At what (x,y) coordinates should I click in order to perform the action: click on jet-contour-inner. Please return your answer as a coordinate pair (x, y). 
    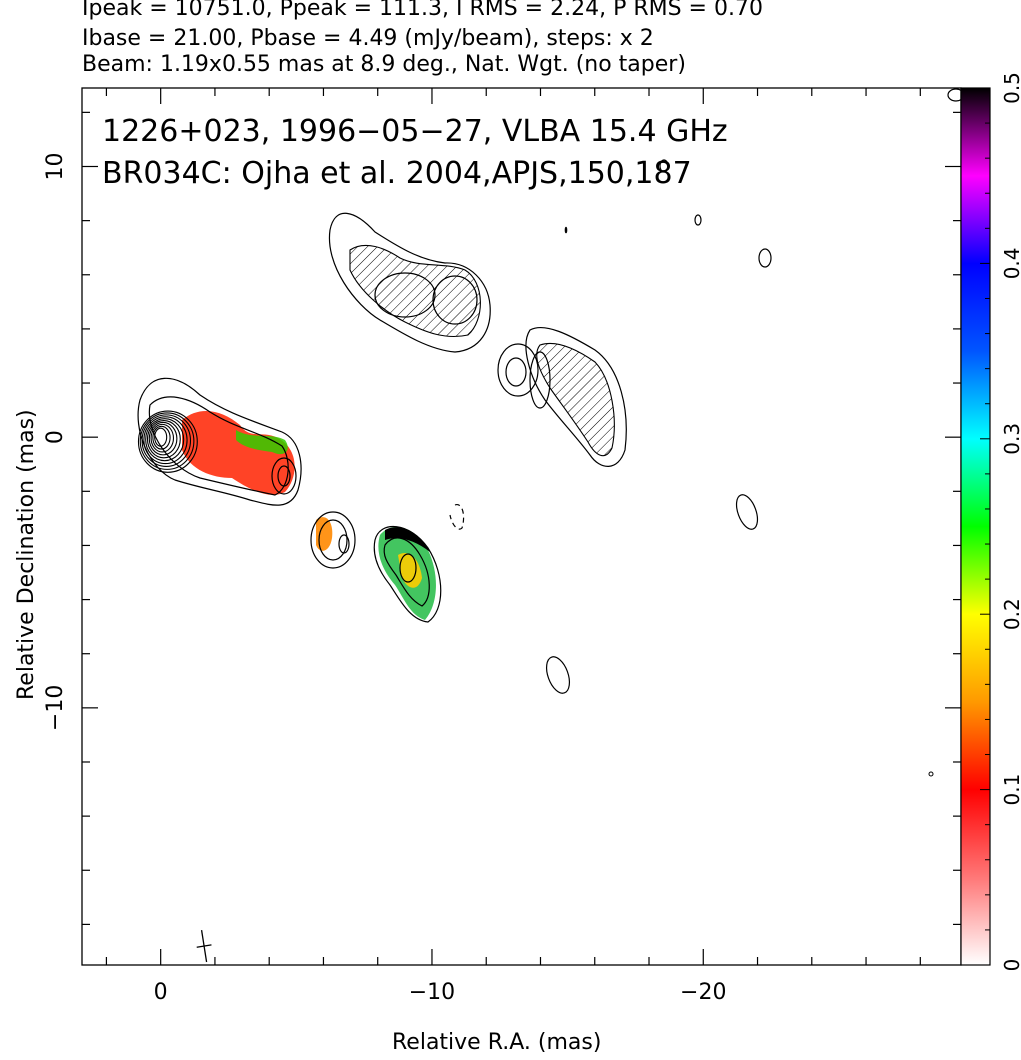
    Looking at the image, I should click on (218, 446).